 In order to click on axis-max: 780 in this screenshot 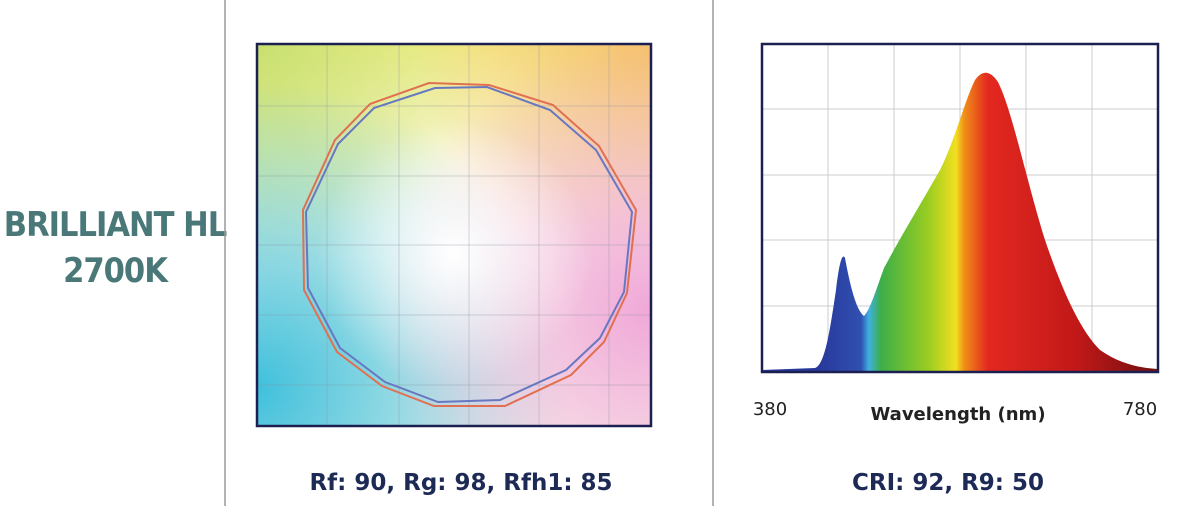, I will do `click(1140, 409)`.